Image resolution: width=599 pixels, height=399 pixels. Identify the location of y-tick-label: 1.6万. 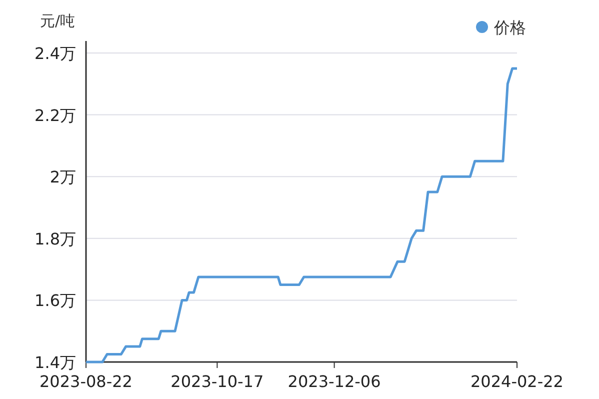
(55, 300).